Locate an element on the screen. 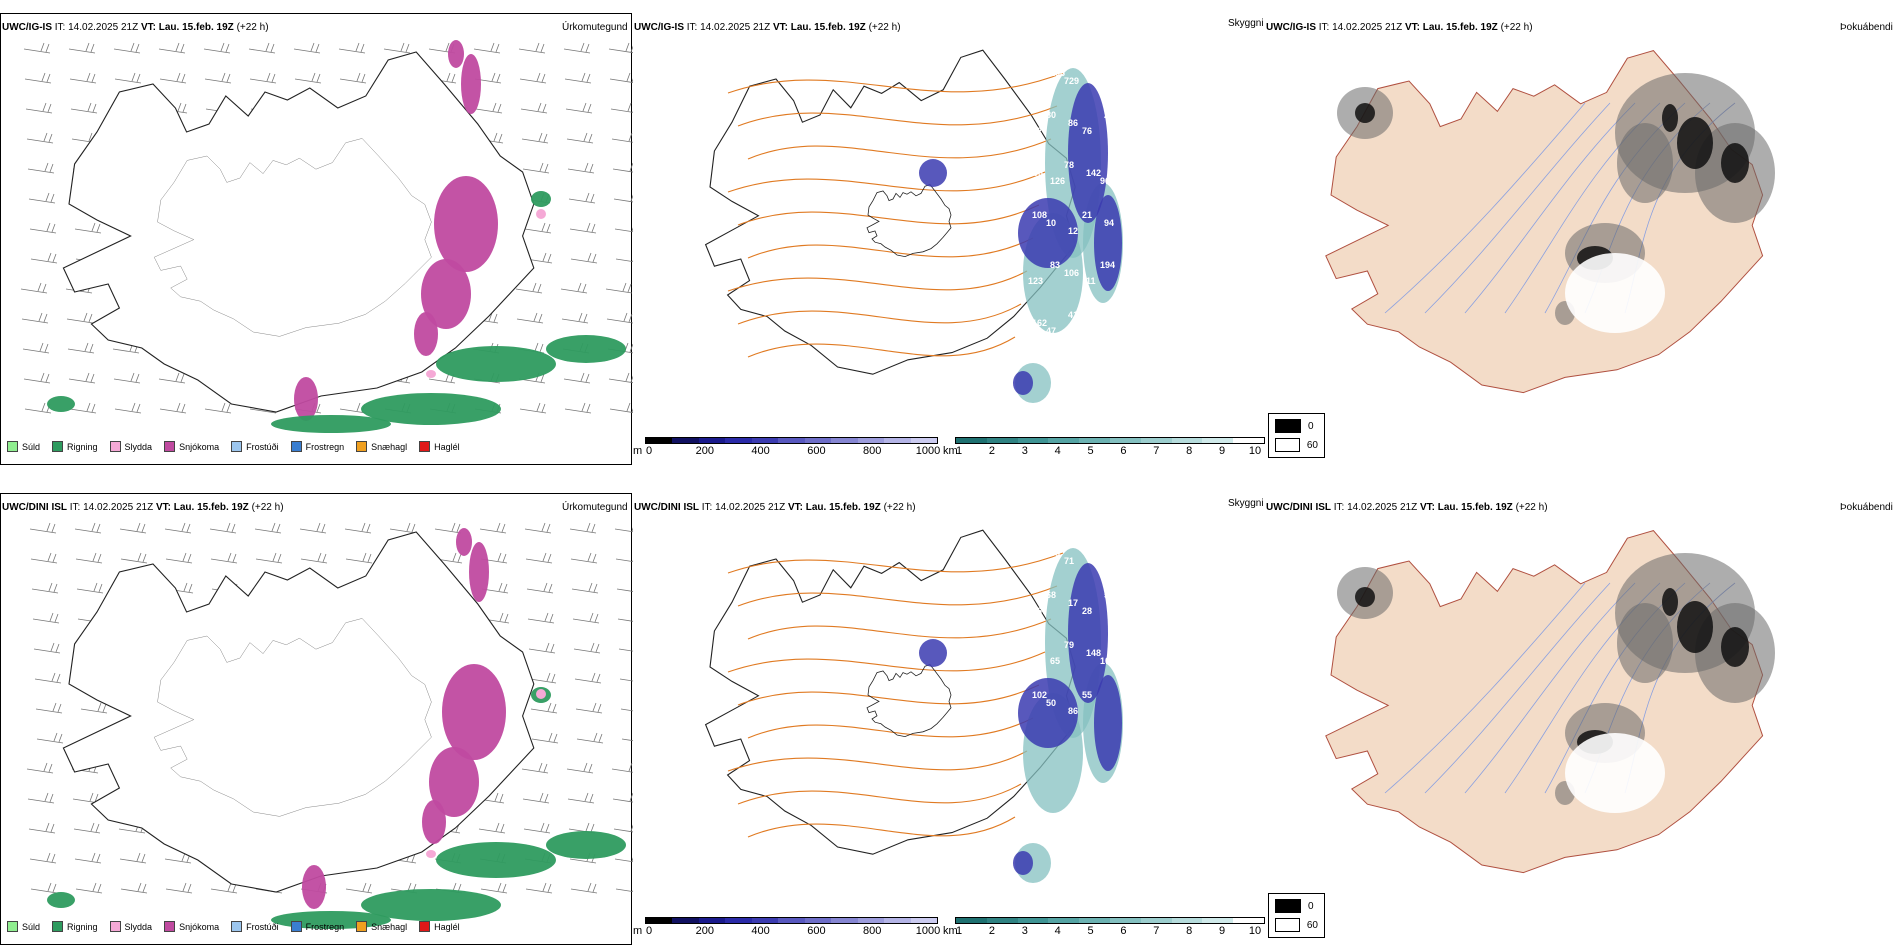 This screenshot has height=950, width=1900. legend-label: Rigning is located at coordinates (82, 446).